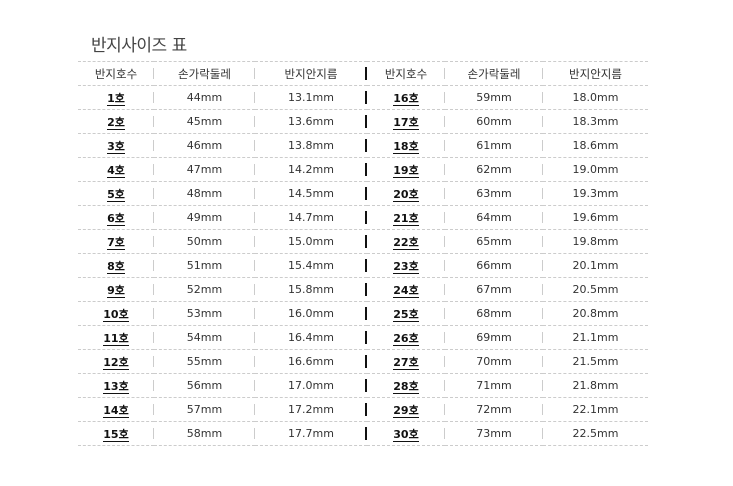 This screenshot has height=486, width=733. What do you see at coordinates (204, 289) in the screenshot?
I see `finger-circumference-cell: 52mm` at bounding box center [204, 289].